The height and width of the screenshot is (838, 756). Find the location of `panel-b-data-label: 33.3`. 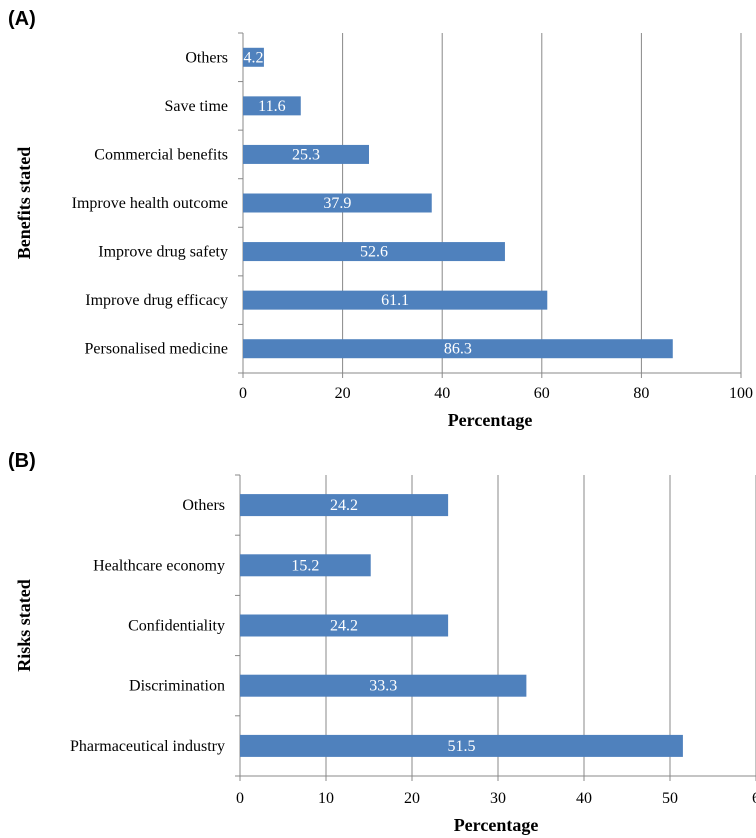

panel-b-data-label: 33.3 is located at coordinates (383, 686).